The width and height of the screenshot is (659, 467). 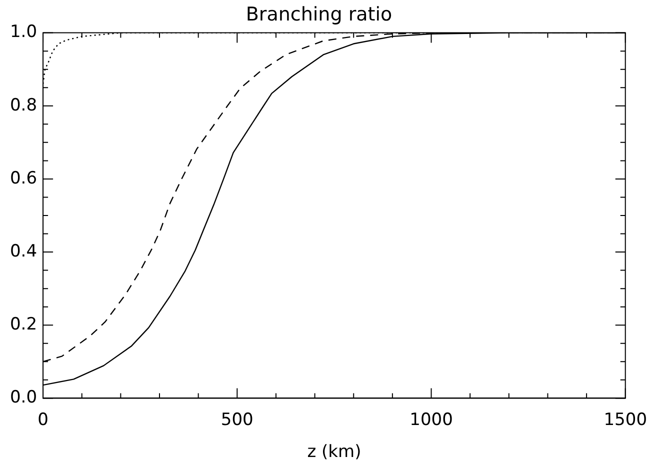 What do you see at coordinates (625, 420) in the screenshot?
I see `x-tick-label: 1500` at bounding box center [625, 420].